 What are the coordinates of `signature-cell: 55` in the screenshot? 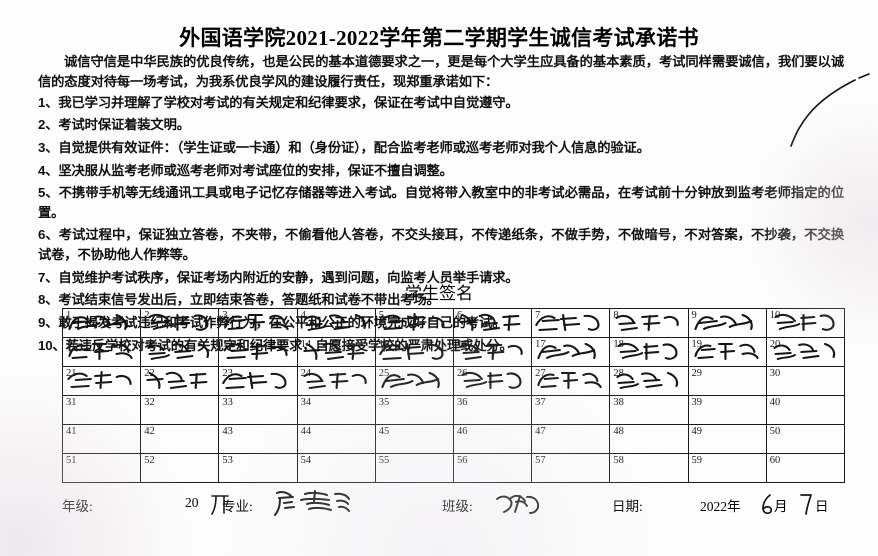 It's located at (414, 468).